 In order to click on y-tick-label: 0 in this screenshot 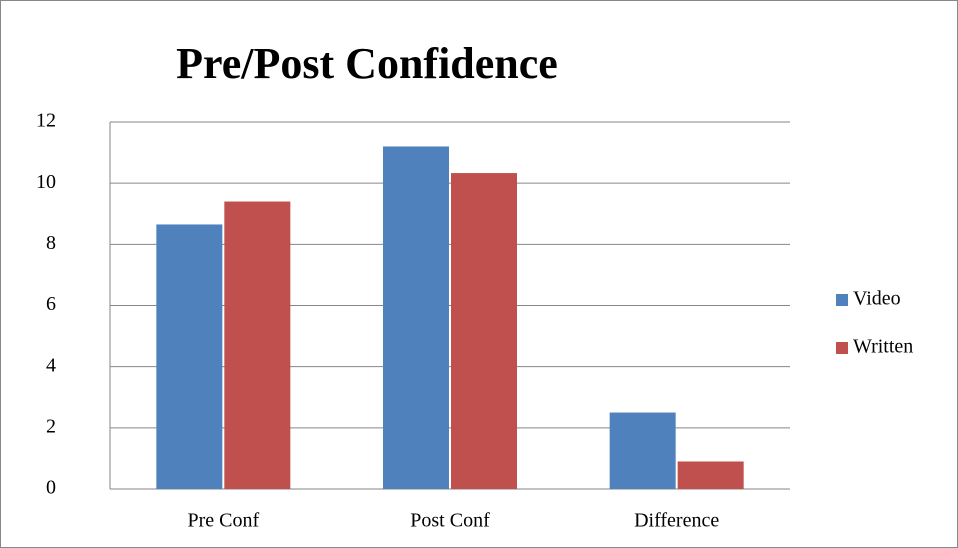, I will do `click(51, 488)`.